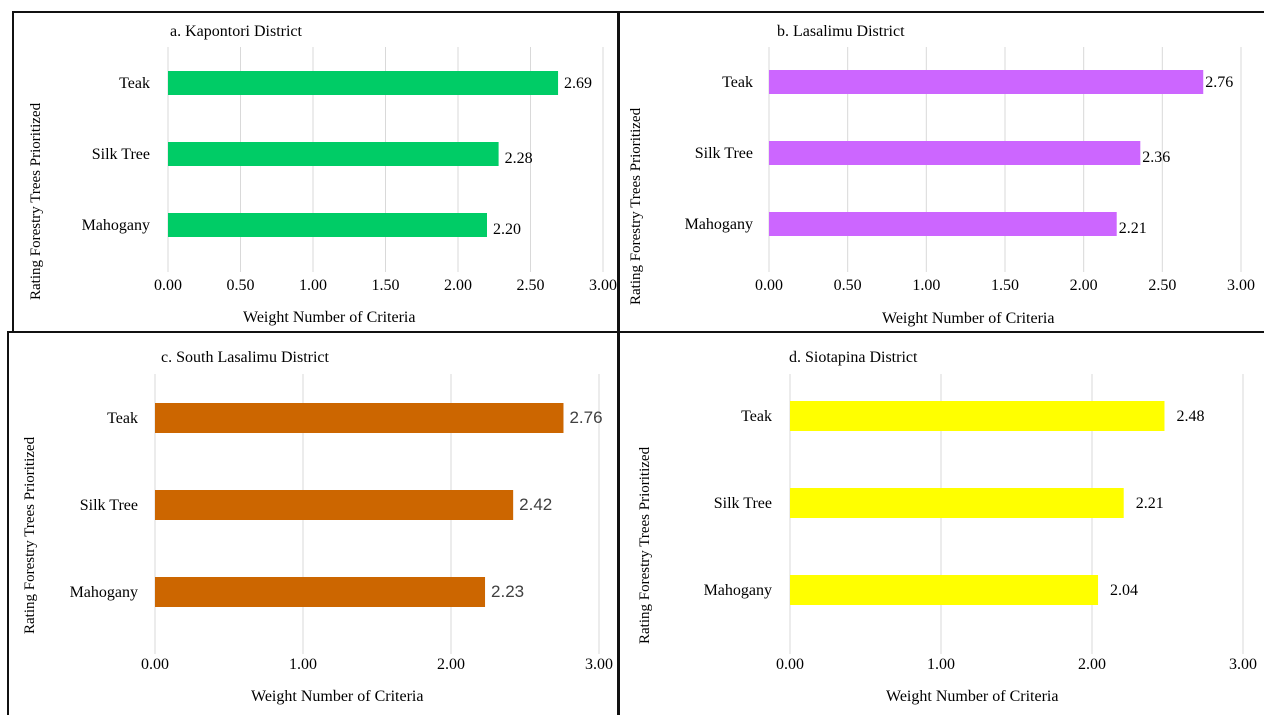 This screenshot has width=1265, height=715. Describe the element at coordinates (841, 31) in the screenshot. I see `chart-title: b. Lasalimu District` at that location.